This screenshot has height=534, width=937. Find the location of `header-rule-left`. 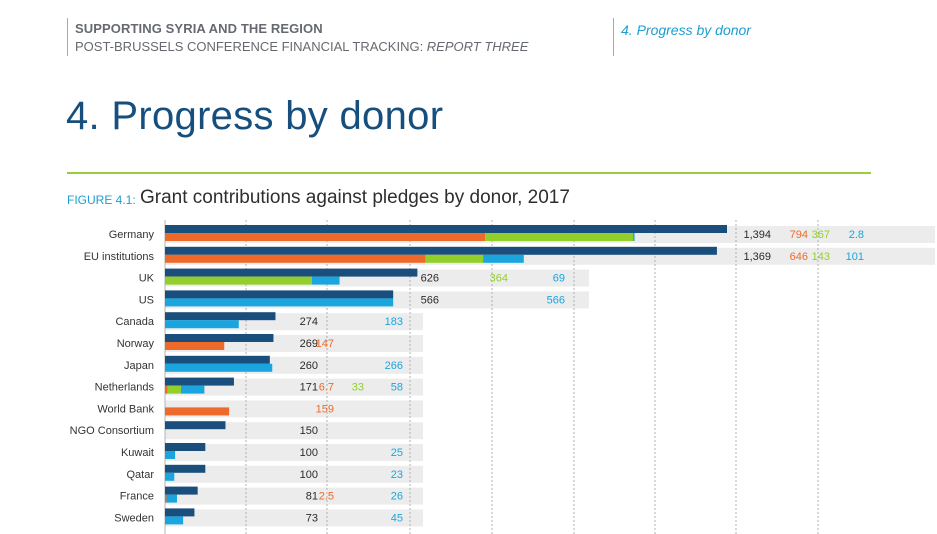

header-rule-left is located at coordinates (67, 37).